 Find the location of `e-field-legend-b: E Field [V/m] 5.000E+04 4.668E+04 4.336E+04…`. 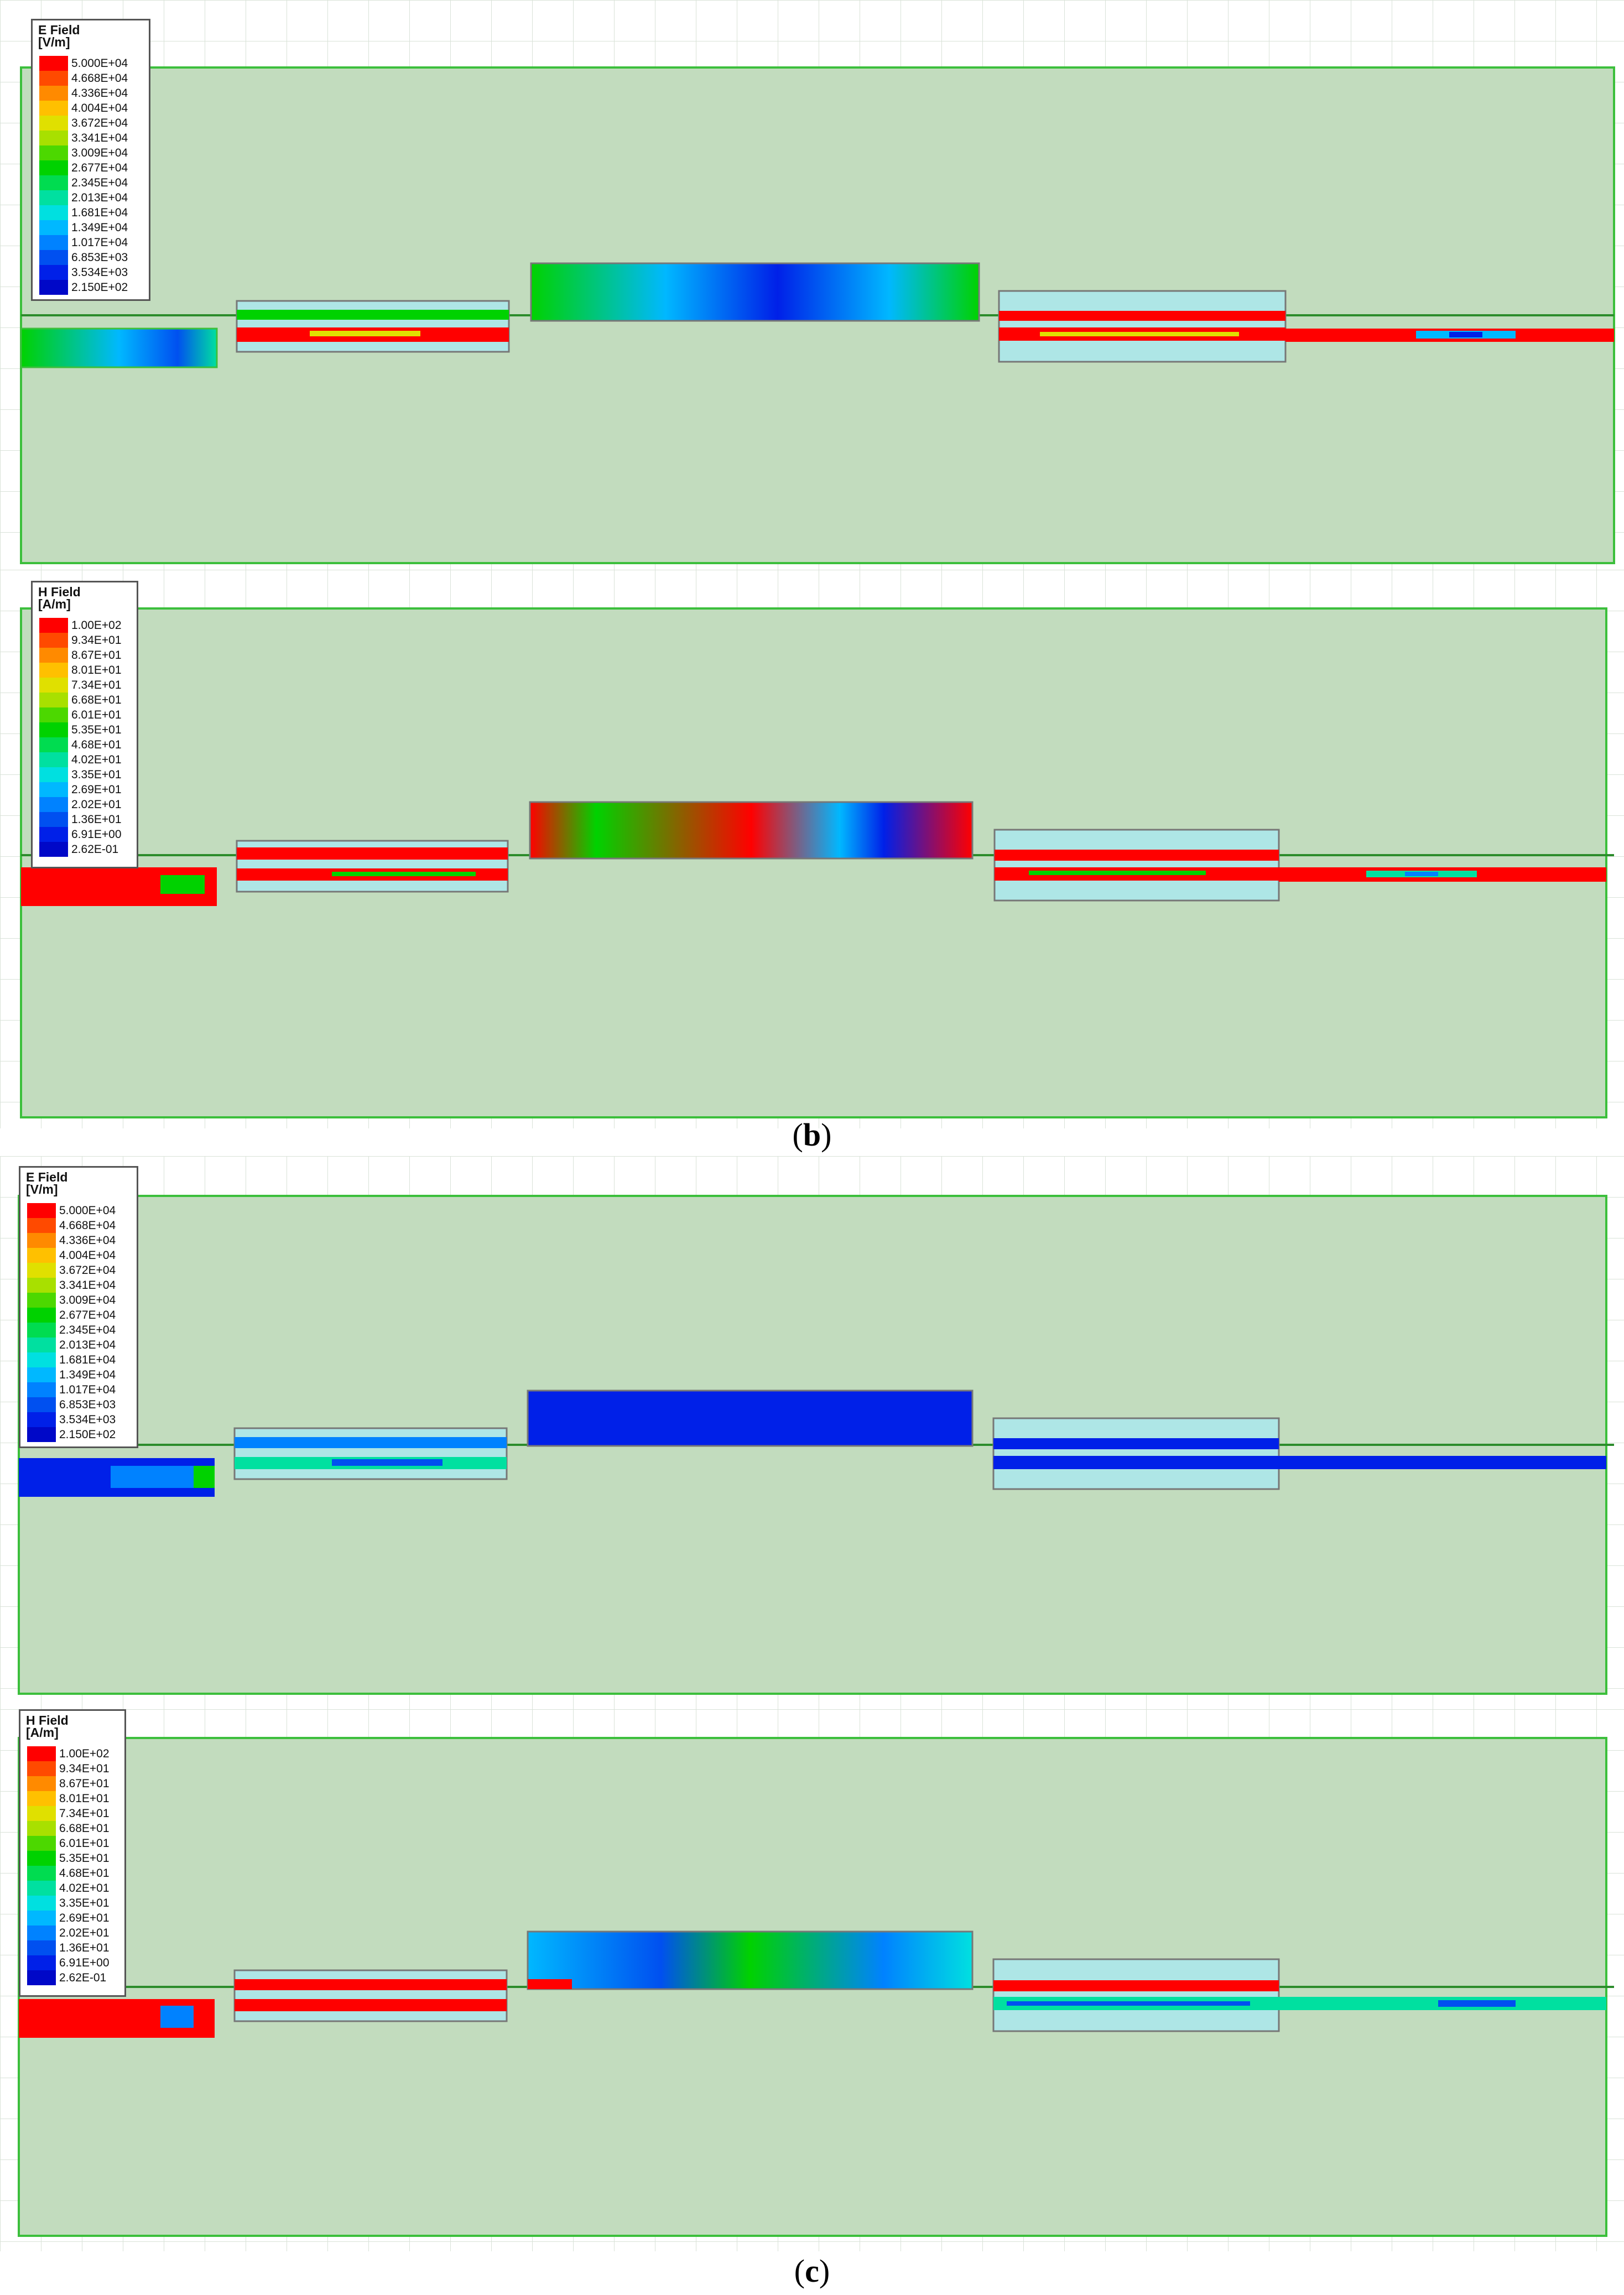

e-field-legend-b: E Field [V/m] 5.000E+04 4.668E+04 4.336E+04… is located at coordinates (90, 160).